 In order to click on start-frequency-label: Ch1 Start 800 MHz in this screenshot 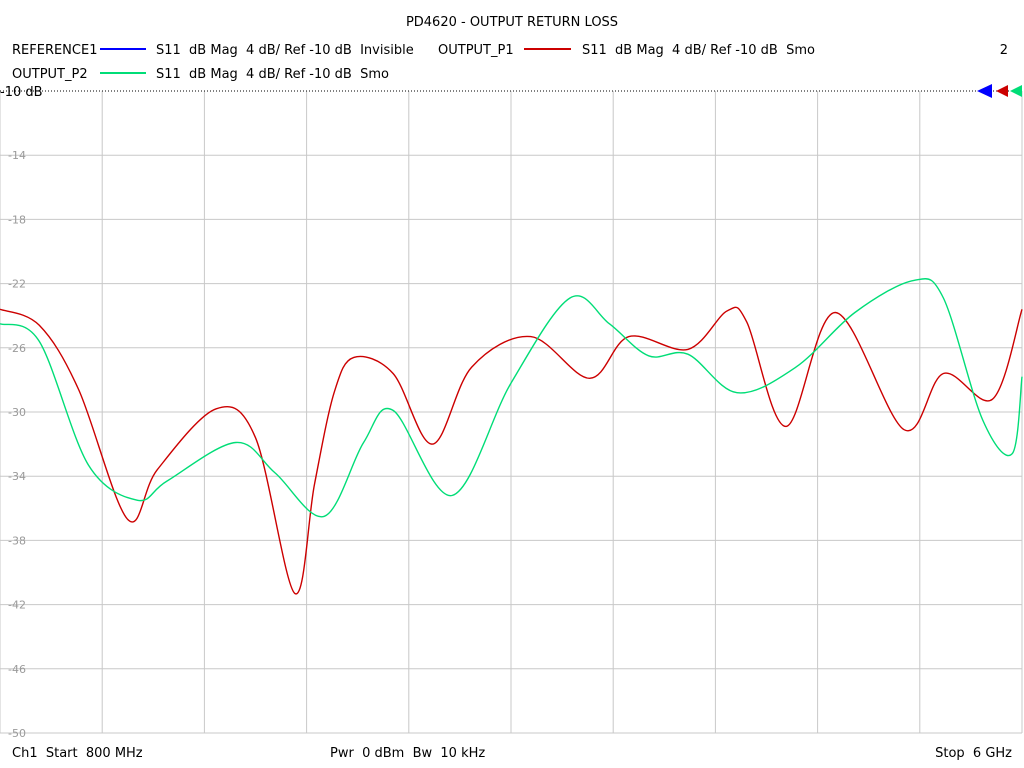, I will do `click(77, 753)`.